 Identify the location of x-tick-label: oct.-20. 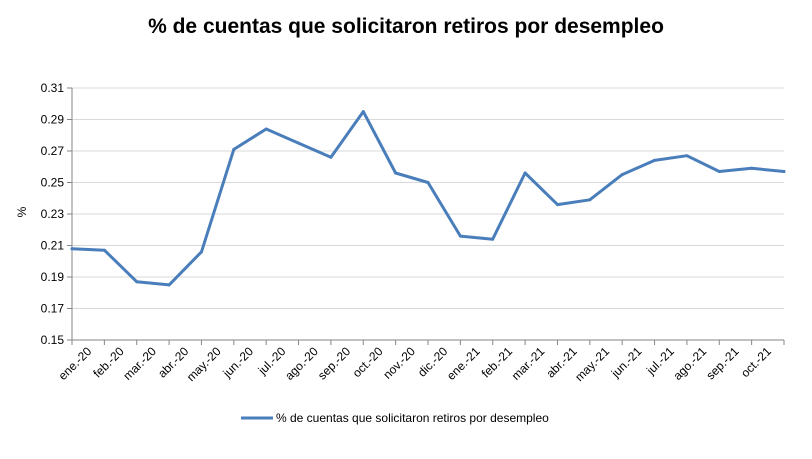
(368, 362).